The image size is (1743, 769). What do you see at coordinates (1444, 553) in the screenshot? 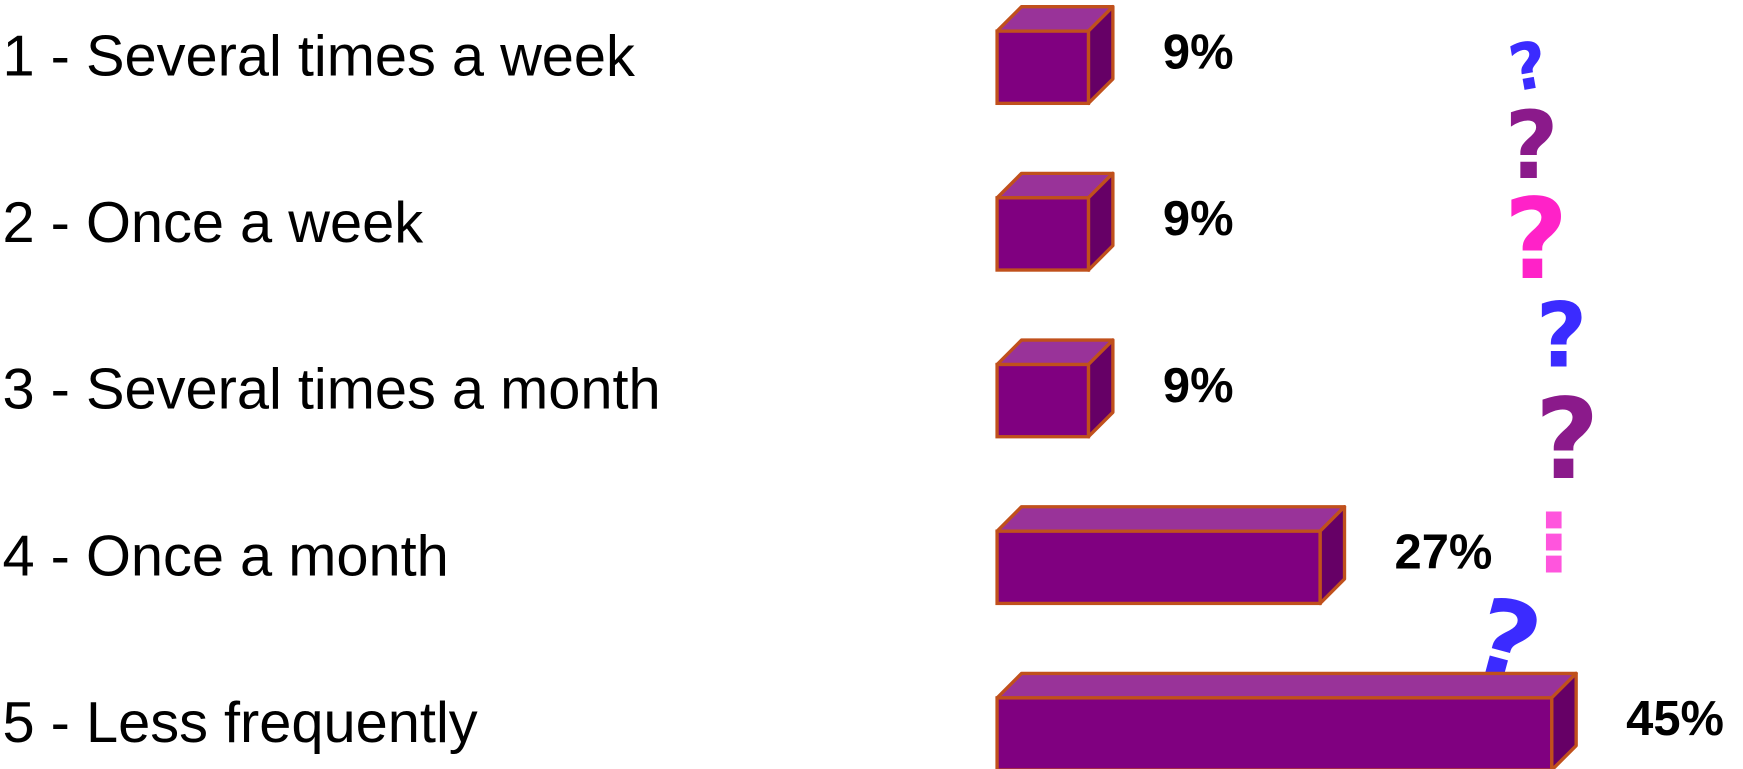
I see `value-label: 27%` at bounding box center [1444, 553].